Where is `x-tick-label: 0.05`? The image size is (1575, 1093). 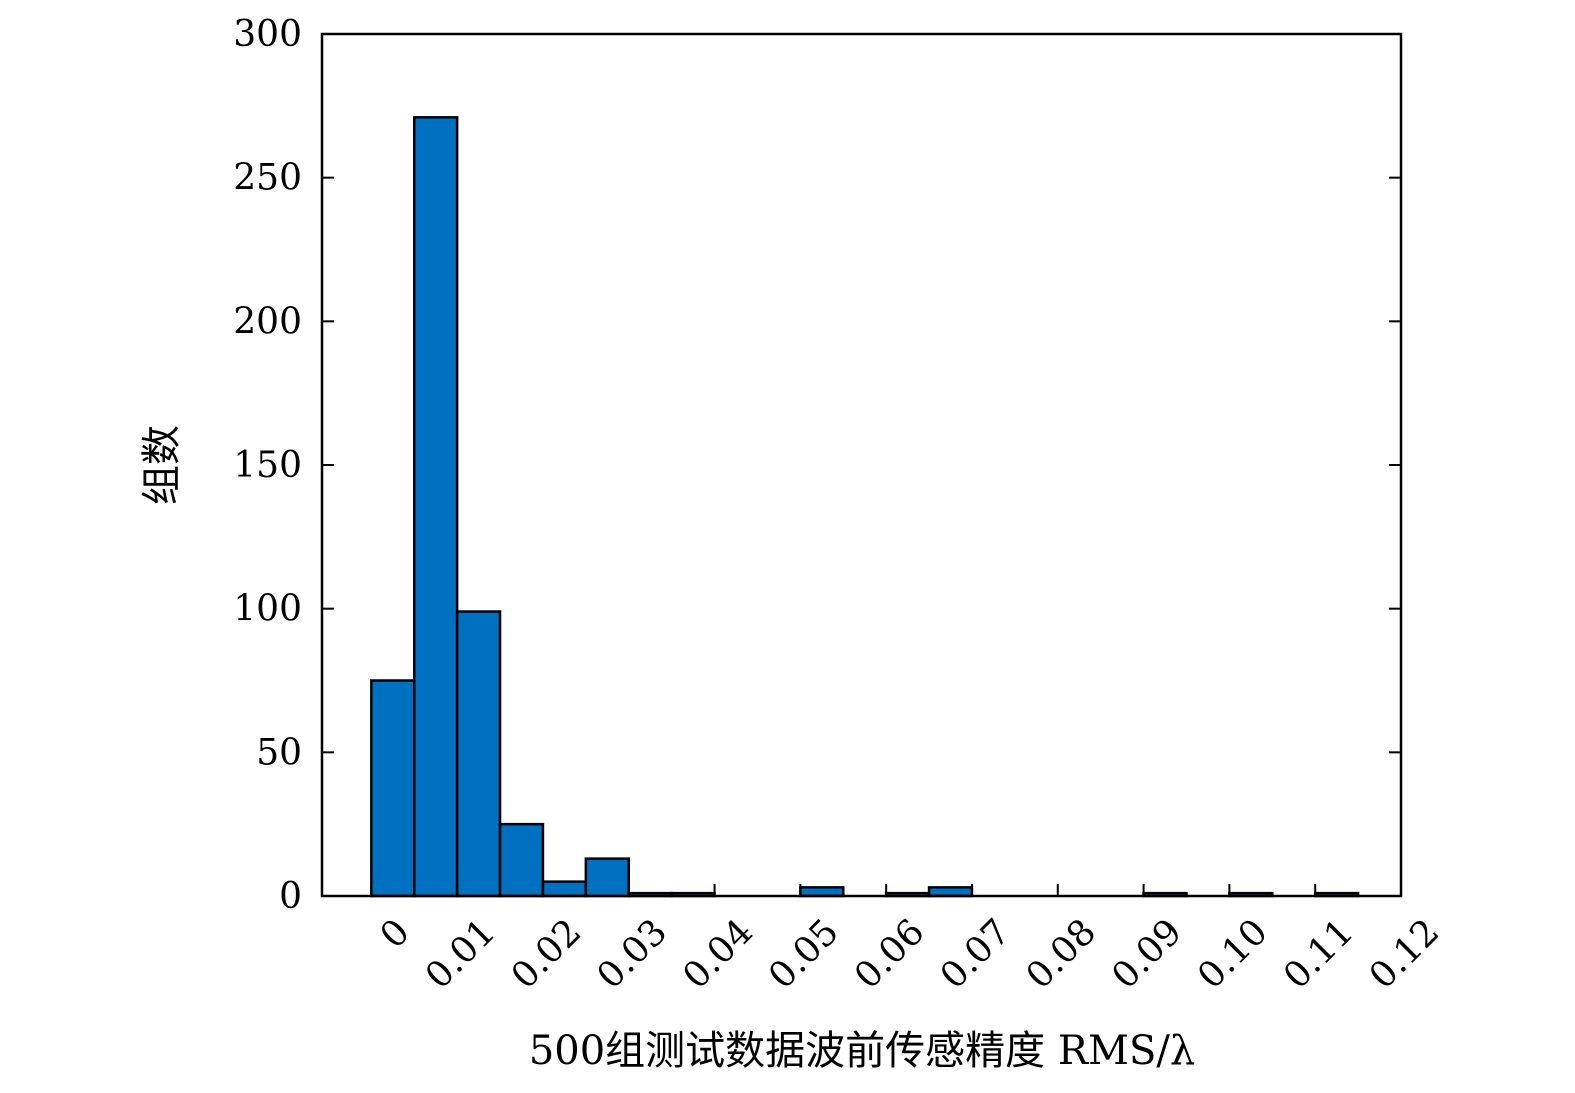 x-tick-label: 0.05 is located at coordinates (804, 954).